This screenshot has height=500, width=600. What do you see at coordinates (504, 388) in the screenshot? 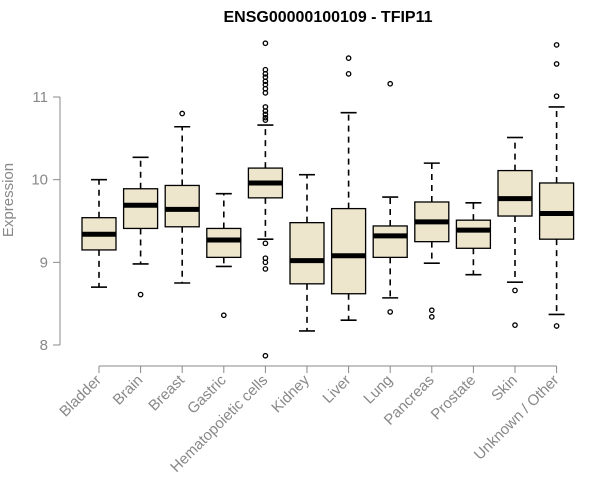
I see `x-tick-label: Skin` at bounding box center [504, 388].